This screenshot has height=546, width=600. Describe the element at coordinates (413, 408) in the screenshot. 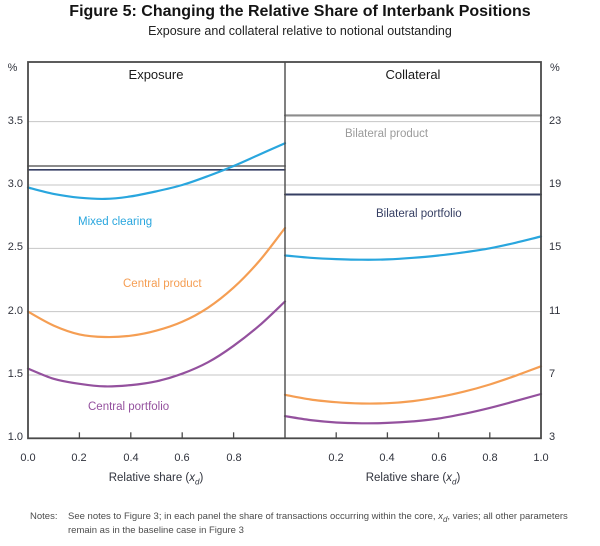

I see `series-line-central-portfolio-collateral` at that location.